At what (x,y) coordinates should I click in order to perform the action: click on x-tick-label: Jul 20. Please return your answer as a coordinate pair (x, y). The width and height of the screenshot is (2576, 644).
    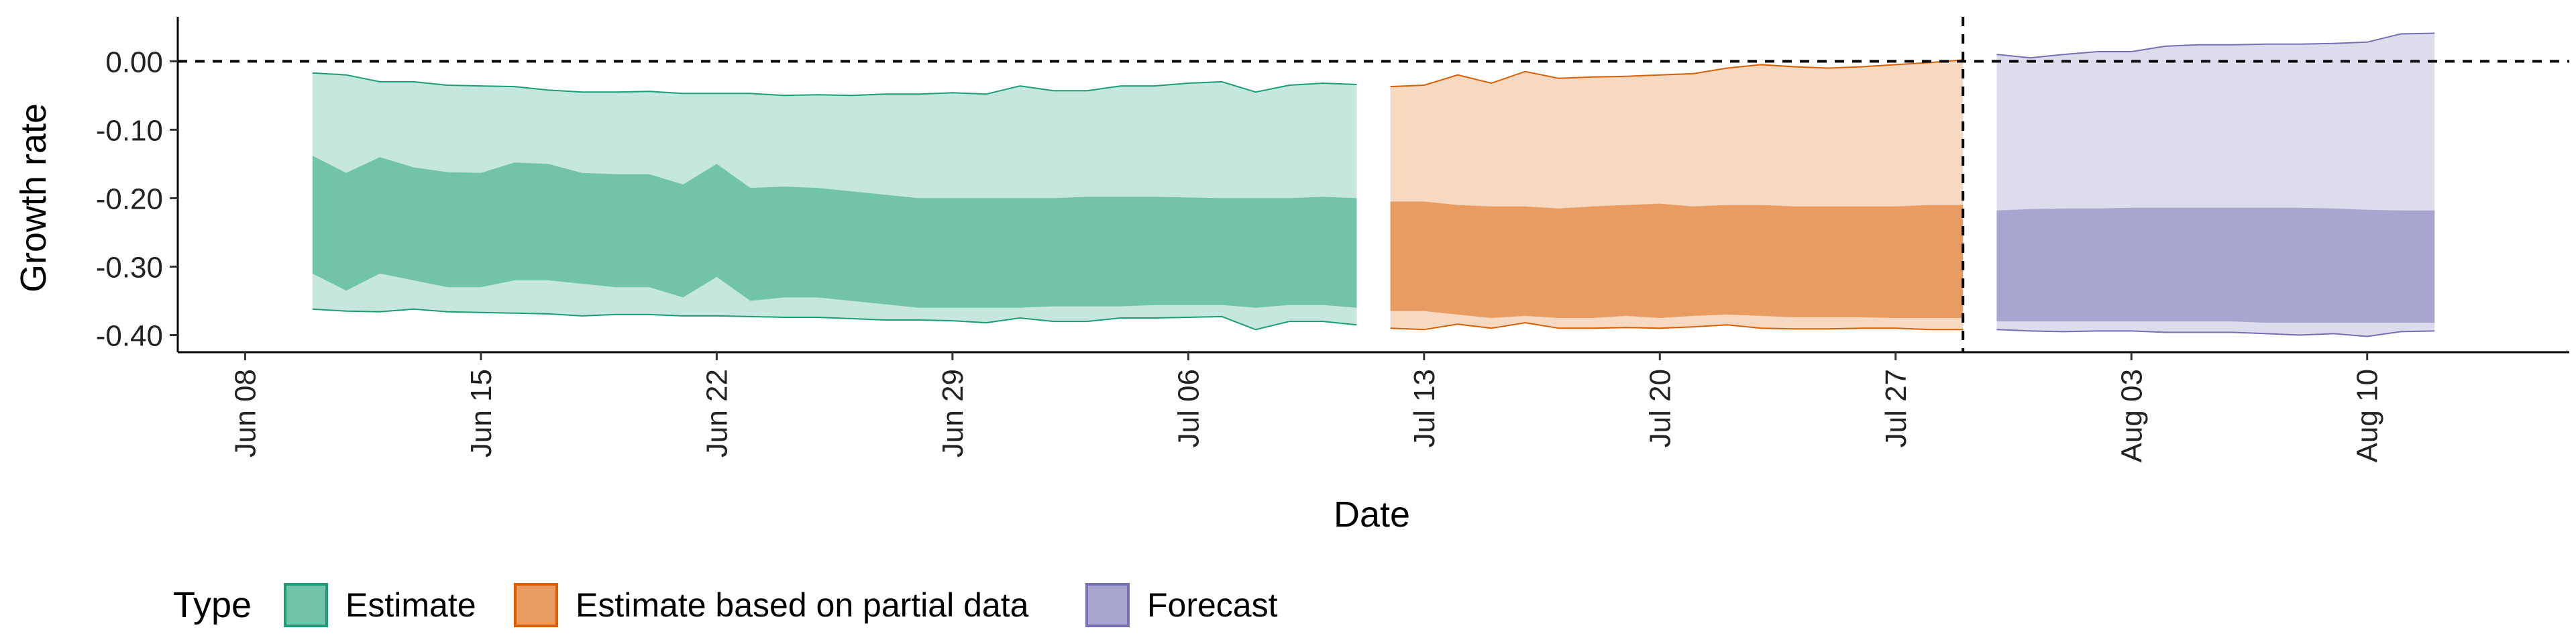
    Looking at the image, I should click on (1660, 408).